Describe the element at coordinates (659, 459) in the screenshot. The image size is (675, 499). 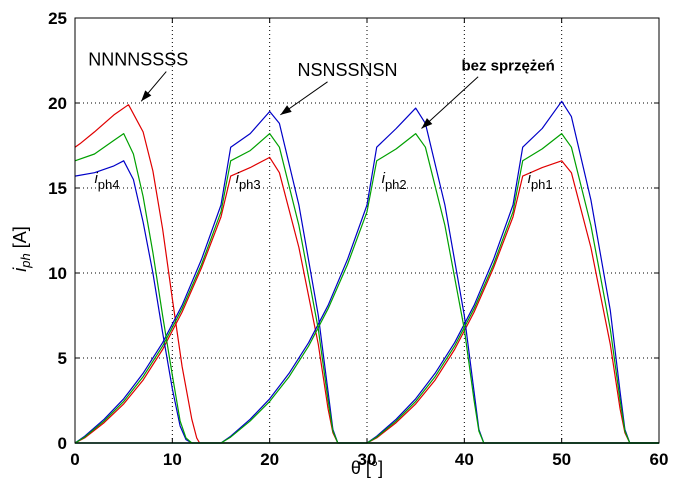
I see `x-tick-label: 60` at that location.